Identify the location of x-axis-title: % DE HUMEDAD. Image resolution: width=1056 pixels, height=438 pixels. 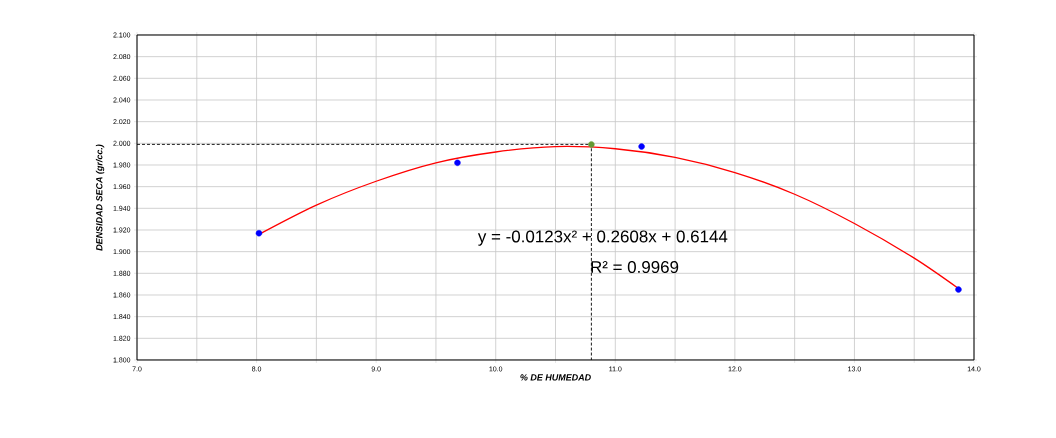
(555, 377).